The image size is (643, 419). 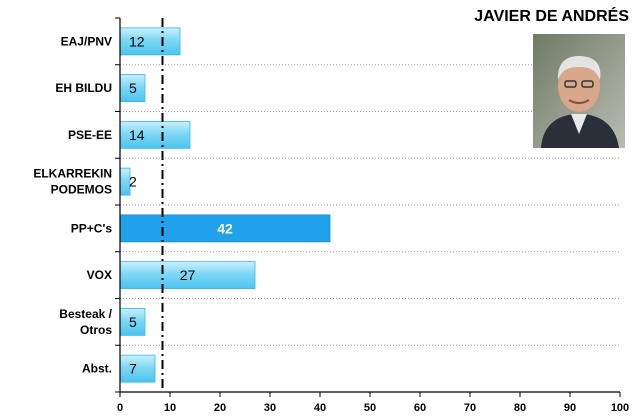 I want to click on value-label: 27, so click(x=188, y=275).